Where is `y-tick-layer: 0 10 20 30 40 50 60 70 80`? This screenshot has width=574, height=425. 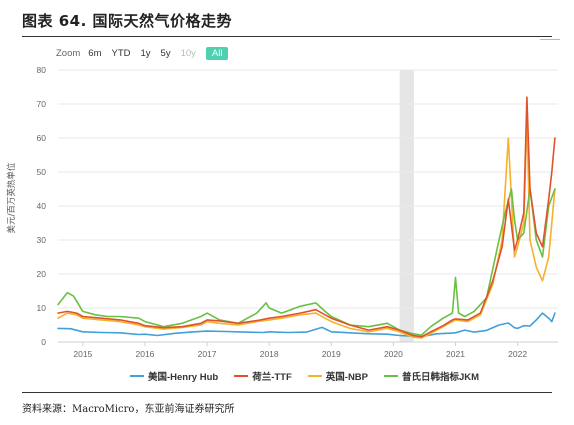 y-tick-layer: 0 10 20 30 40 50 60 70 80 is located at coordinates (42, 206).